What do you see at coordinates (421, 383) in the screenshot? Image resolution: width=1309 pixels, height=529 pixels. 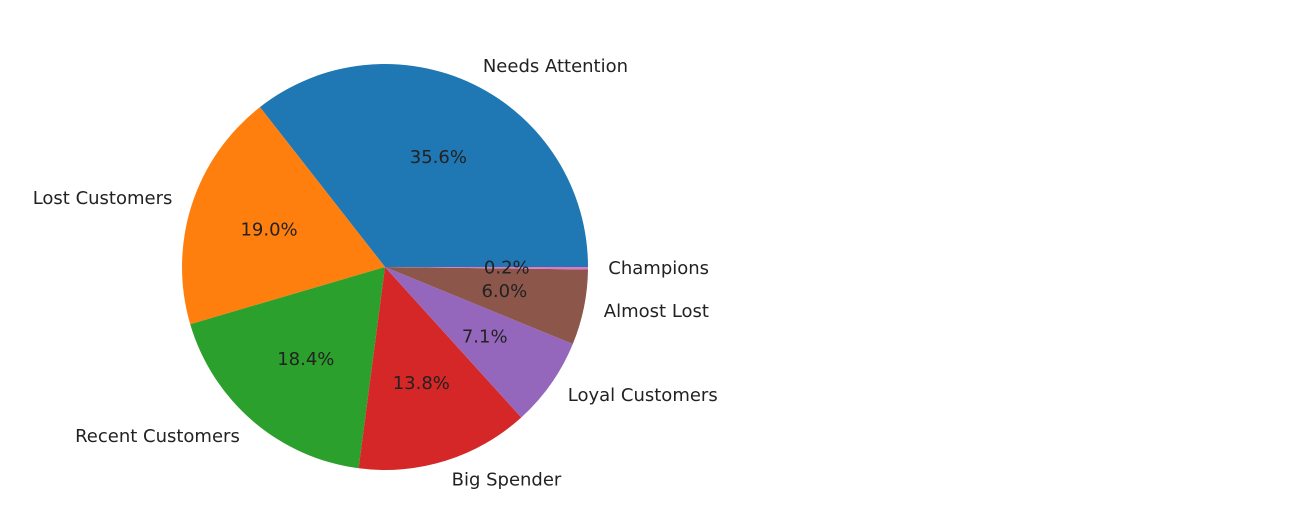 I see `percent-label-big-spender: 13.8%` at bounding box center [421, 383].